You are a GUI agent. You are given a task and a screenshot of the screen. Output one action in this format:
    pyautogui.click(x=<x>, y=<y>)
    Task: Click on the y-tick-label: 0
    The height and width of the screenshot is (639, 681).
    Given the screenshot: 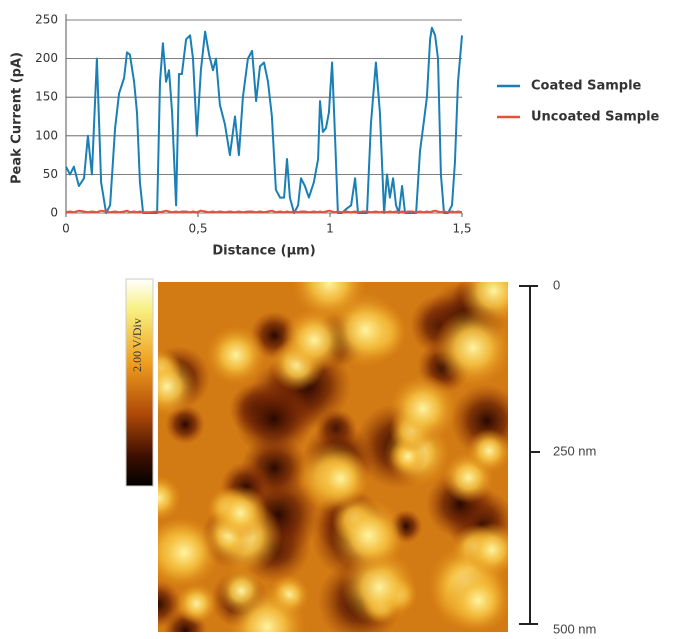 What is the action you would take?
    pyautogui.click(x=54, y=213)
    